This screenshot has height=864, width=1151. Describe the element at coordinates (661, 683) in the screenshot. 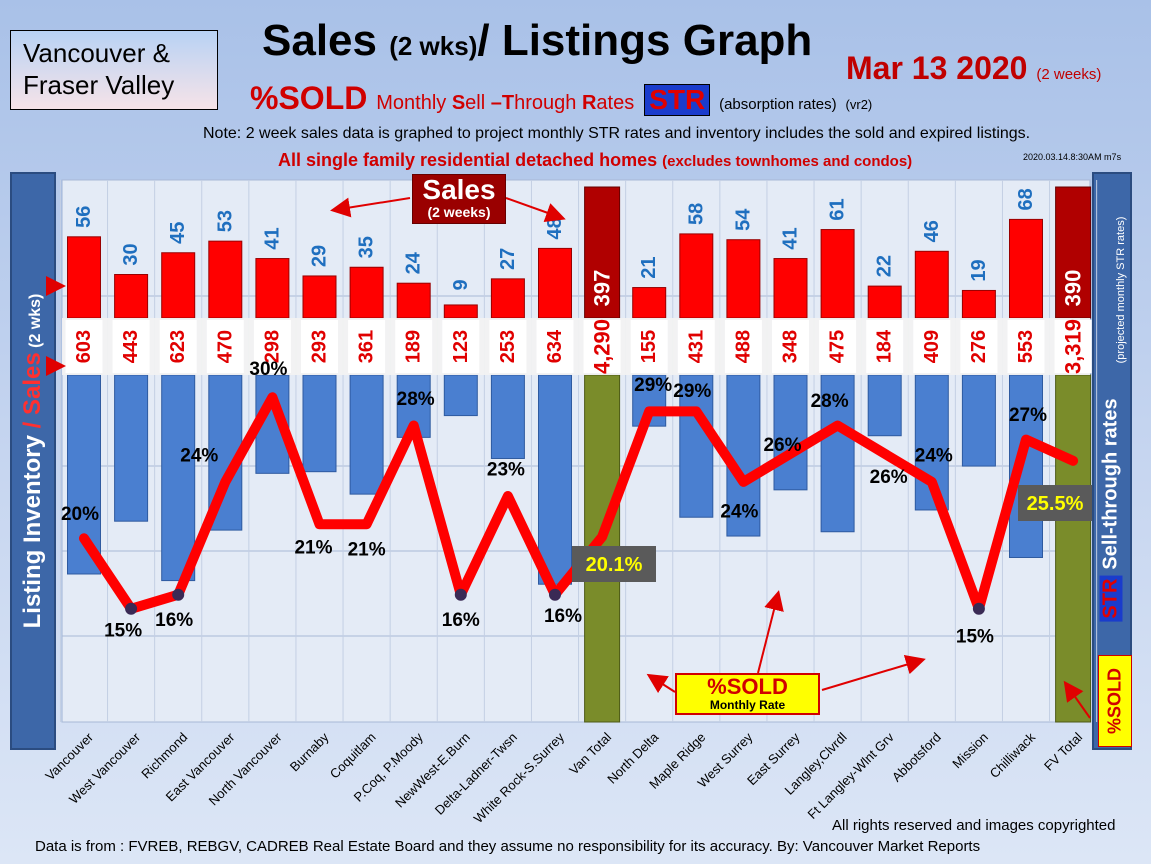

I see `arrow-sold-left` at that location.